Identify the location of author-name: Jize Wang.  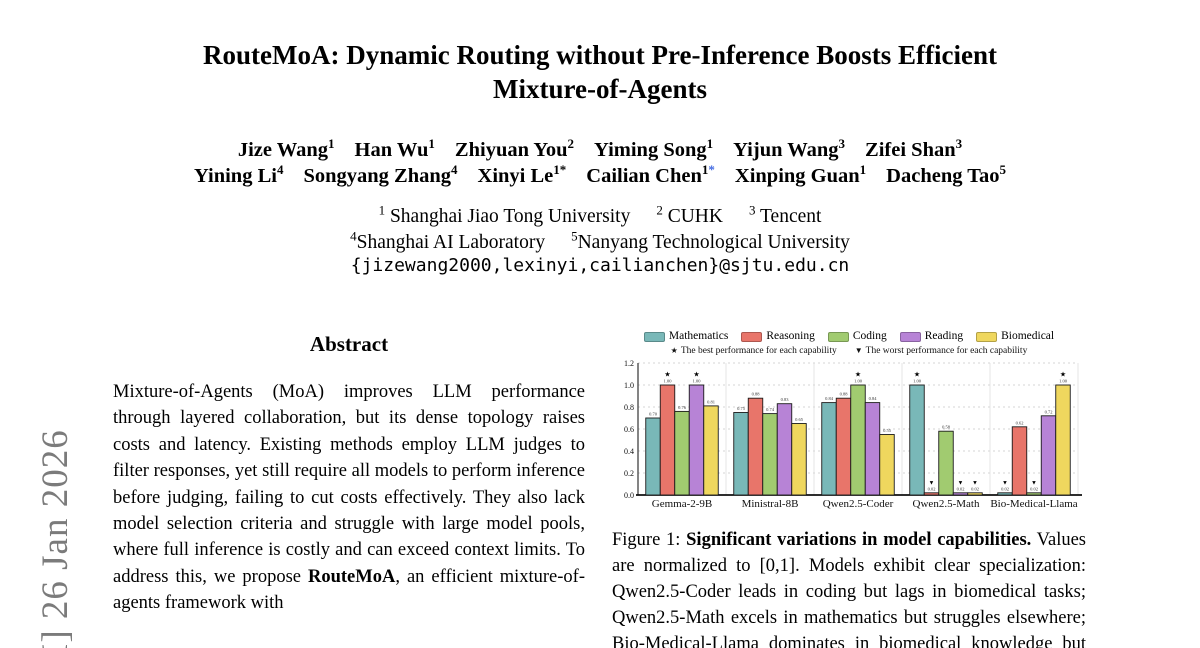
(283, 149).